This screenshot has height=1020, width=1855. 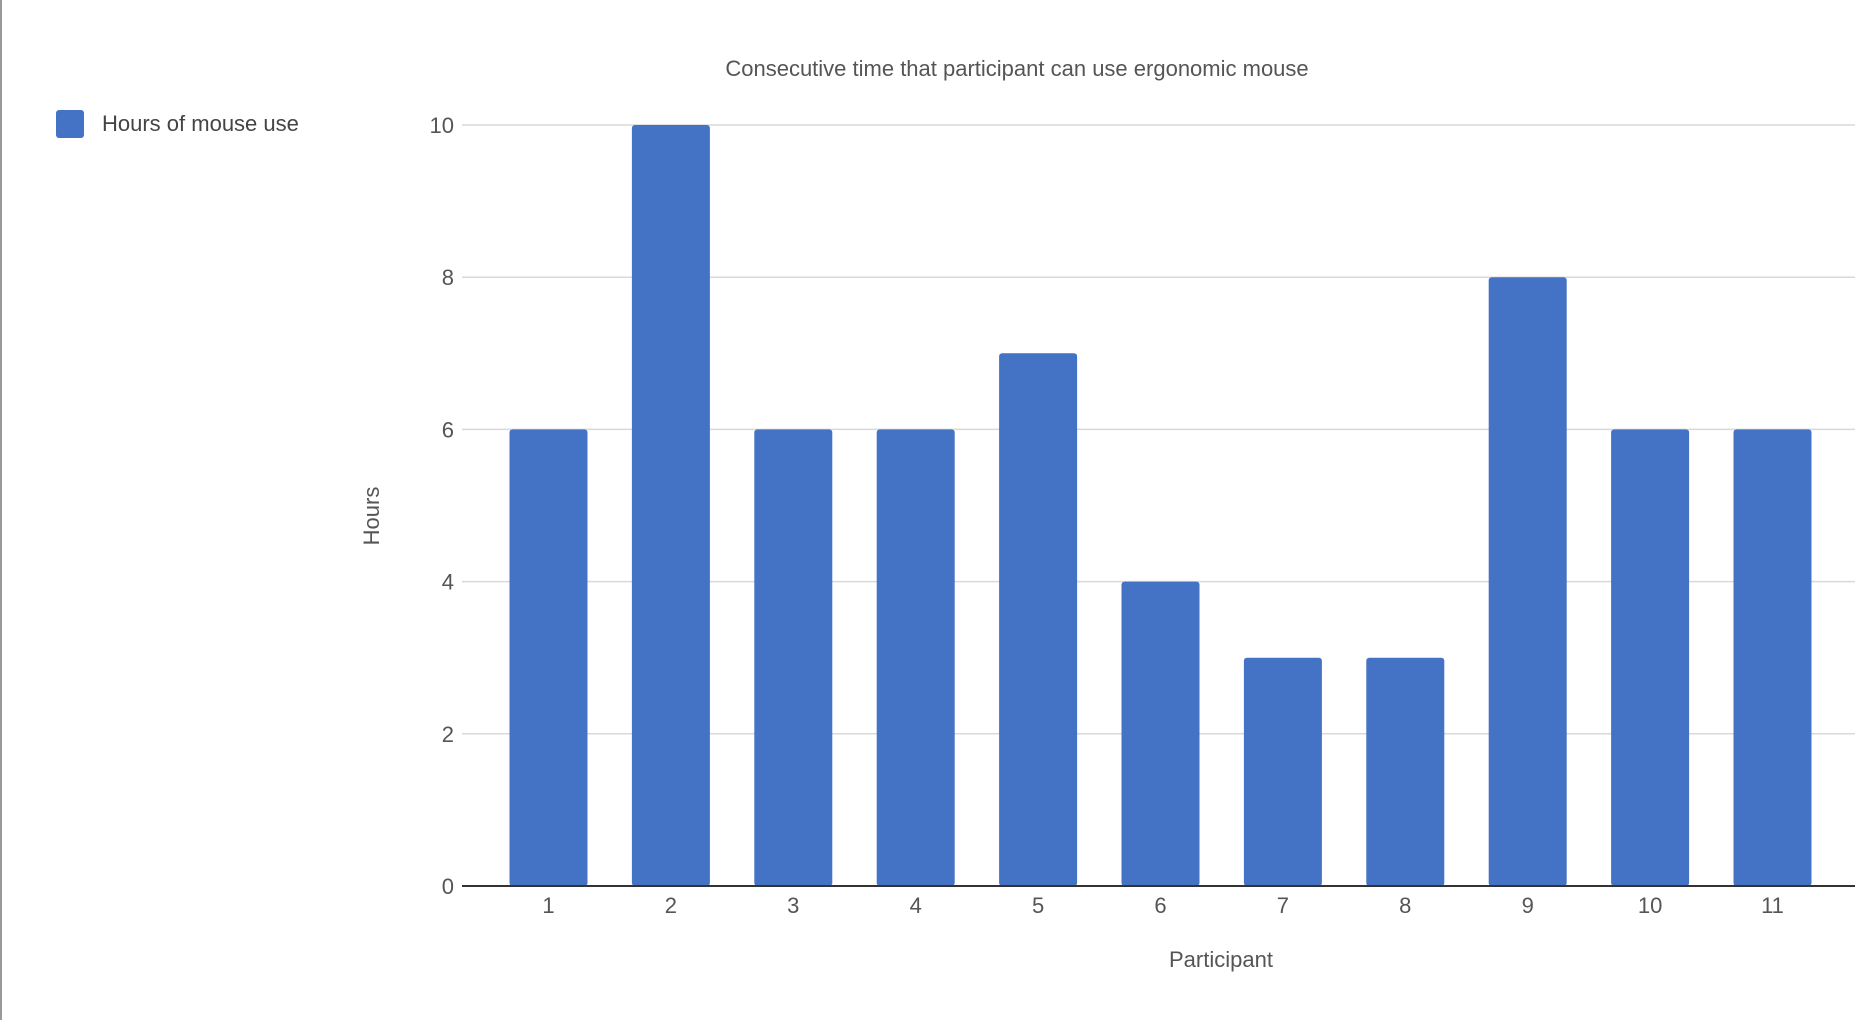 I want to click on x-axis-label: Participant, so click(x=1221, y=959).